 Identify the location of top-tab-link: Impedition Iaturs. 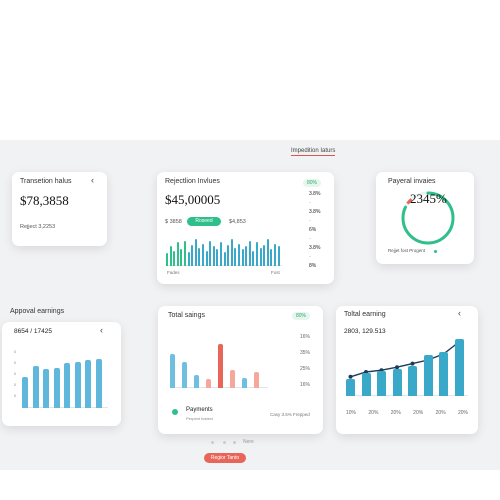
(313, 152).